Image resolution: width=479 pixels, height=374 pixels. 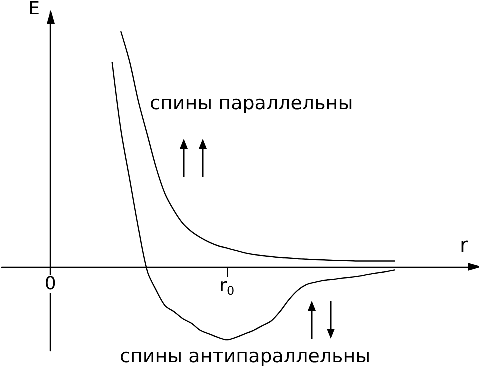 What do you see at coordinates (252, 103) in the screenshot?
I see `annotation: спины параллельны` at bounding box center [252, 103].